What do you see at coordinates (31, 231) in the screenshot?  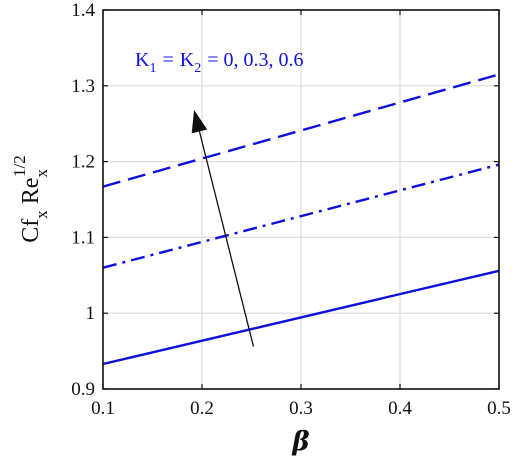 I see `y-label-cf: Cf` at bounding box center [31, 231].